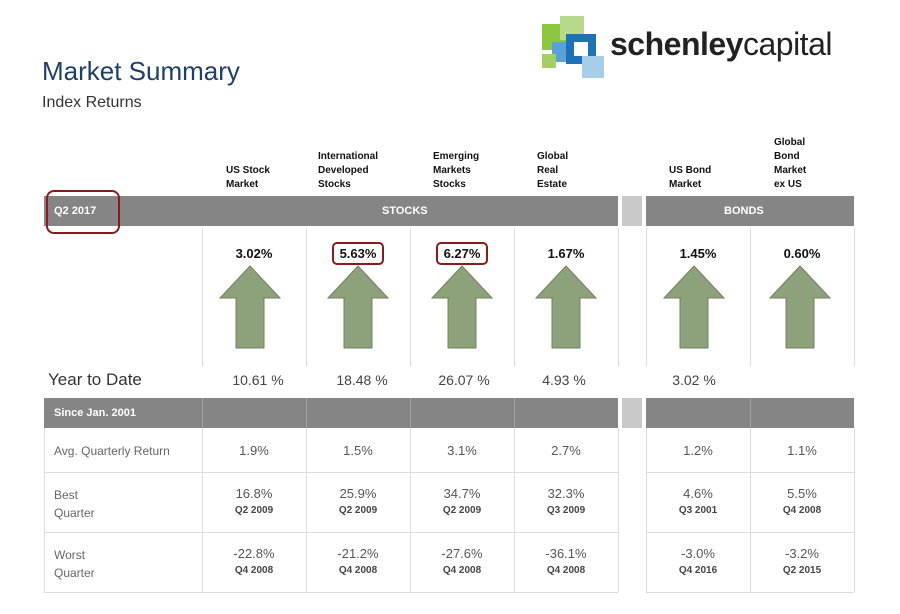 This screenshot has height=614, width=900. Describe the element at coordinates (564, 380) in the screenshot. I see `ytd-value: 4.93 %` at that location.